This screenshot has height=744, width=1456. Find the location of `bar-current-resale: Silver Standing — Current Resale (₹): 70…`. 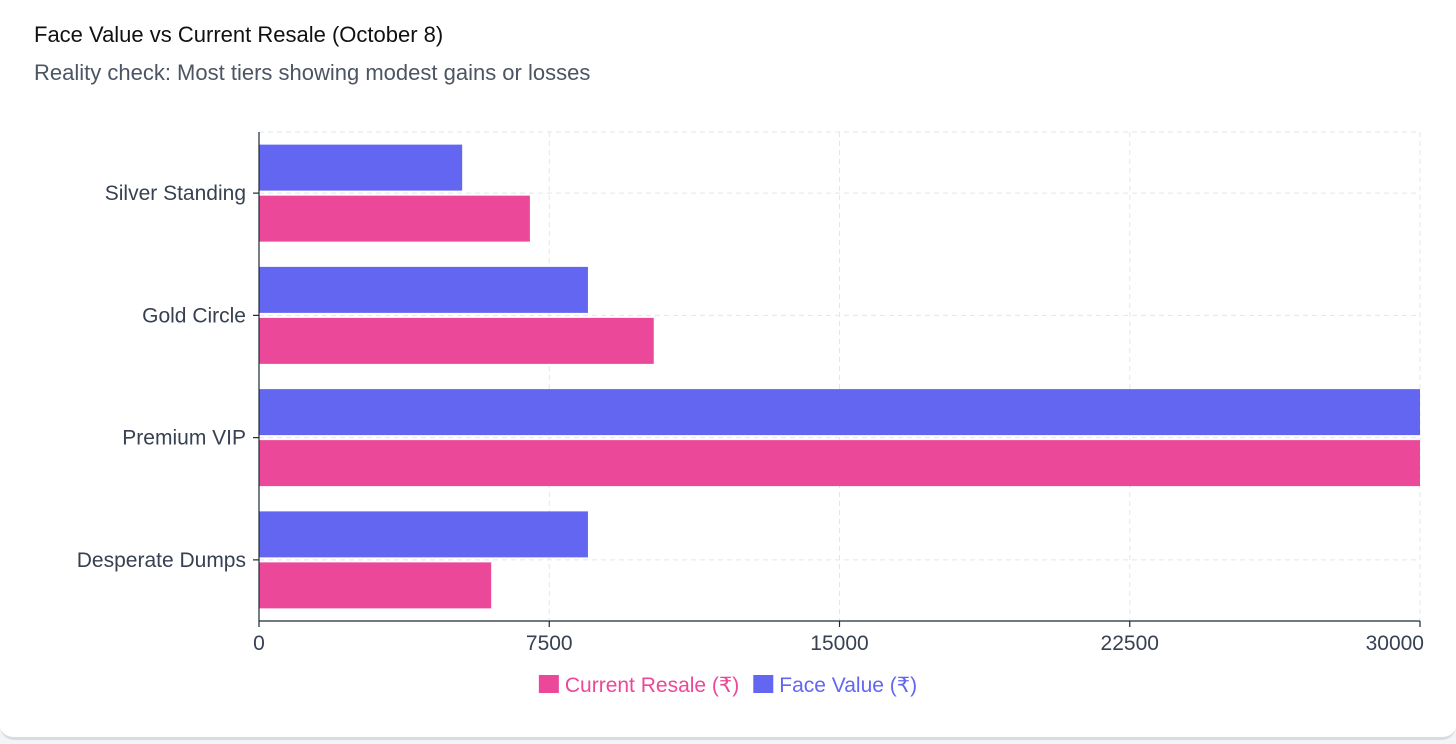

bar-current-resale: Silver Standing — Current Resale (₹): 70… is located at coordinates (394, 218).